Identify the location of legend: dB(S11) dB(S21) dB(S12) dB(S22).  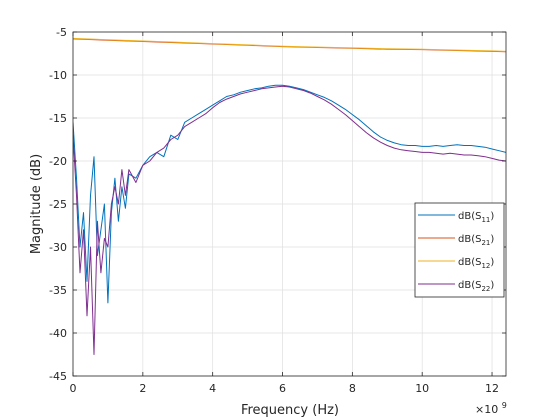
(459, 250).